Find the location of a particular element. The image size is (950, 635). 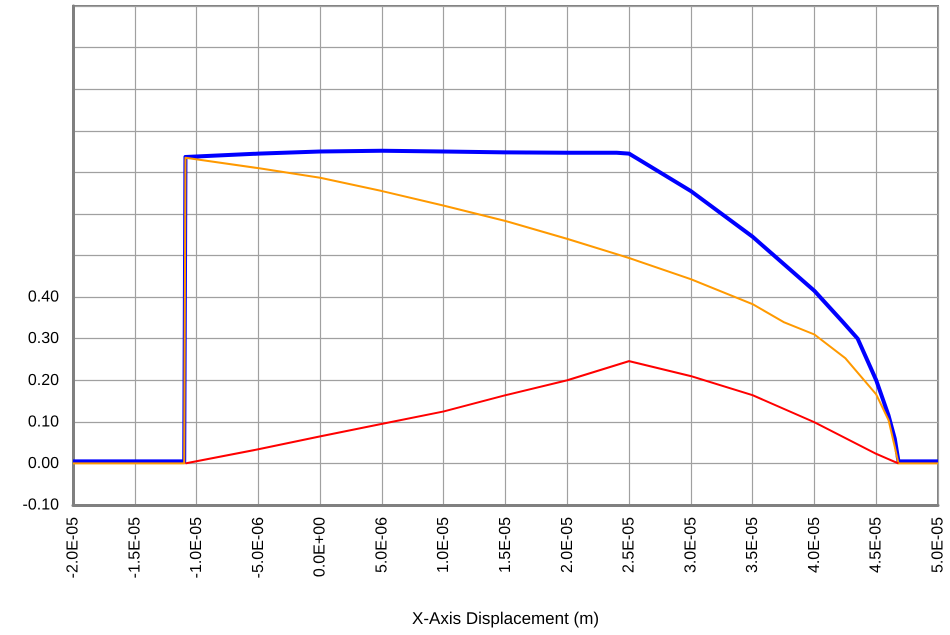

y-tick-label: 0.40 is located at coordinates (44, 297).